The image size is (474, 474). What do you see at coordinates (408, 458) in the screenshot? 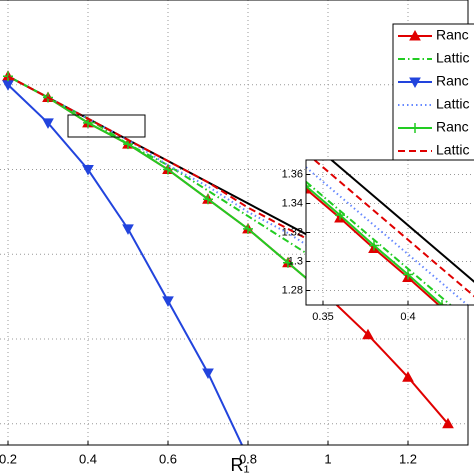
I see `x-tick-label: 1.2` at bounding box center [408, 458].